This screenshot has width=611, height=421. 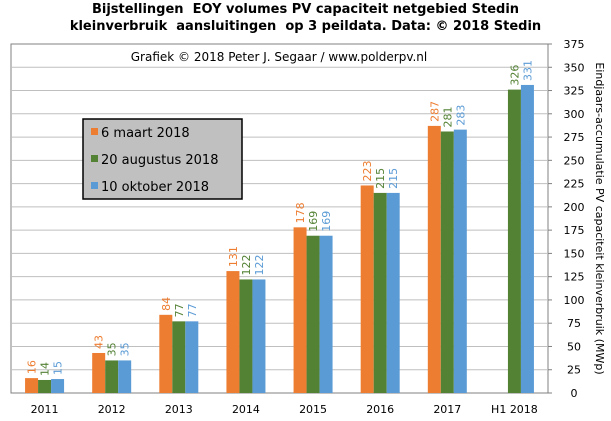 I want to click on x-tick-label: H1 2018, so click(x=514, y=409).